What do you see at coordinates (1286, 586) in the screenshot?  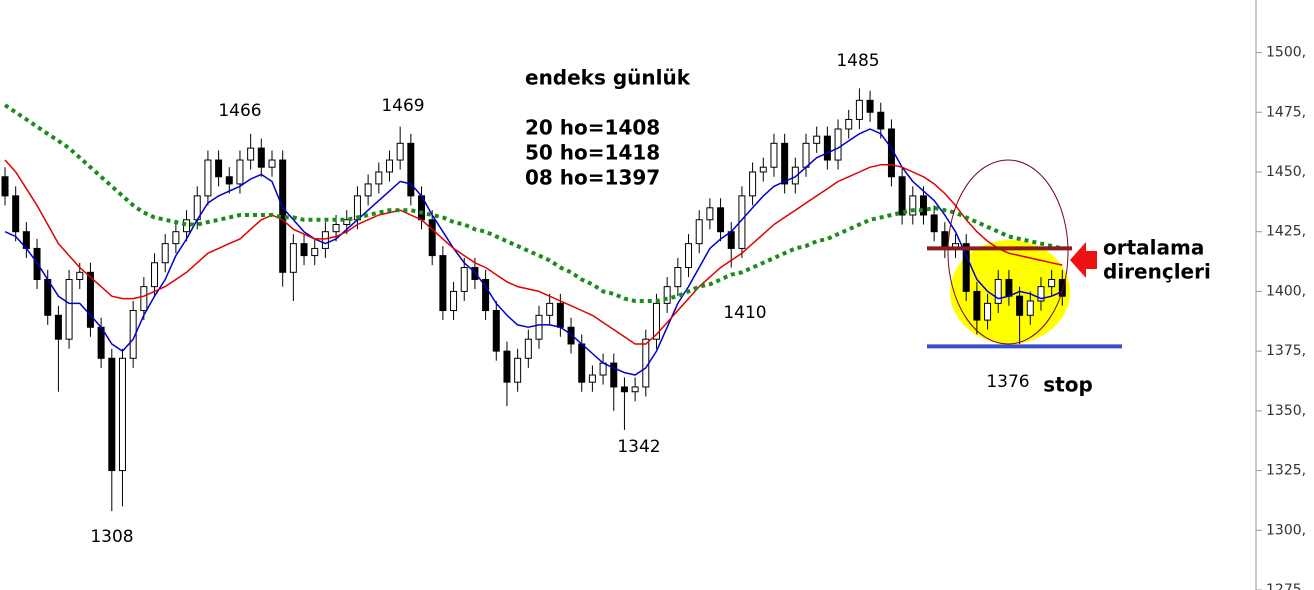 I see `y-tick-label: 1275,` at bounding box center [1286, 586].